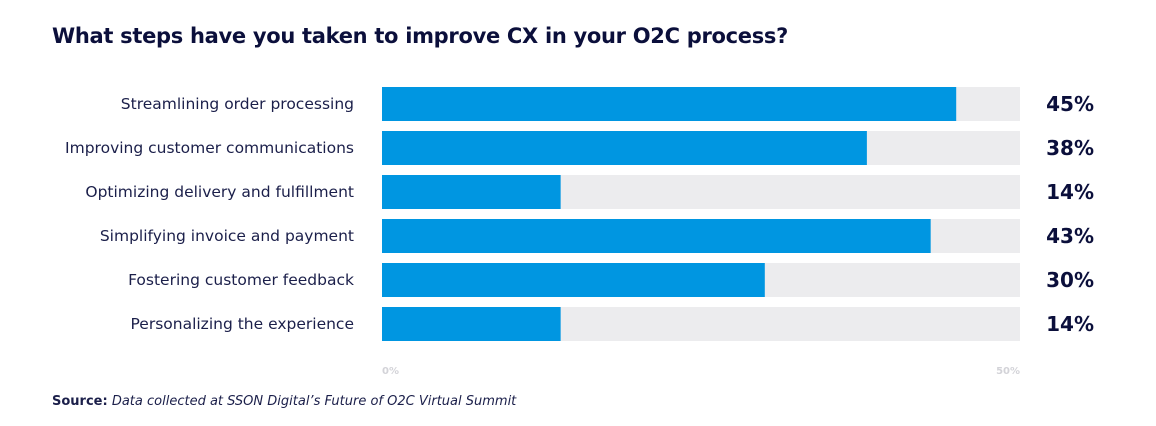 The image size is (1156, 426). I want to click on value-label: 30%, so click(1070, 280).